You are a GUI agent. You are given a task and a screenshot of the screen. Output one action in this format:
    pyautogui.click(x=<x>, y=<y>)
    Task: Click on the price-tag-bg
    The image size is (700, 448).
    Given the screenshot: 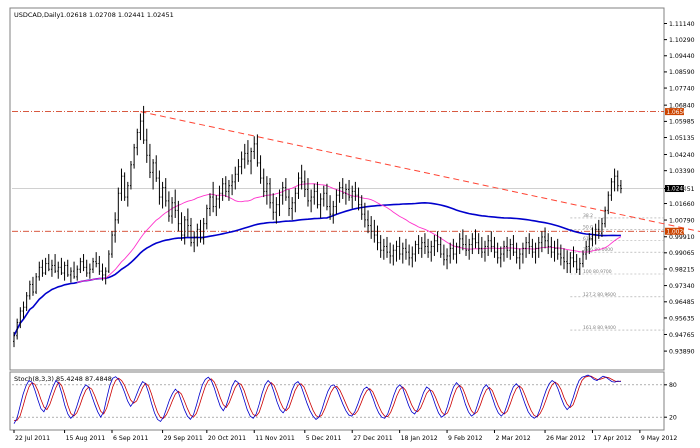 What is the action you would take?
    pyautogui.click(x=674, y=189)
    